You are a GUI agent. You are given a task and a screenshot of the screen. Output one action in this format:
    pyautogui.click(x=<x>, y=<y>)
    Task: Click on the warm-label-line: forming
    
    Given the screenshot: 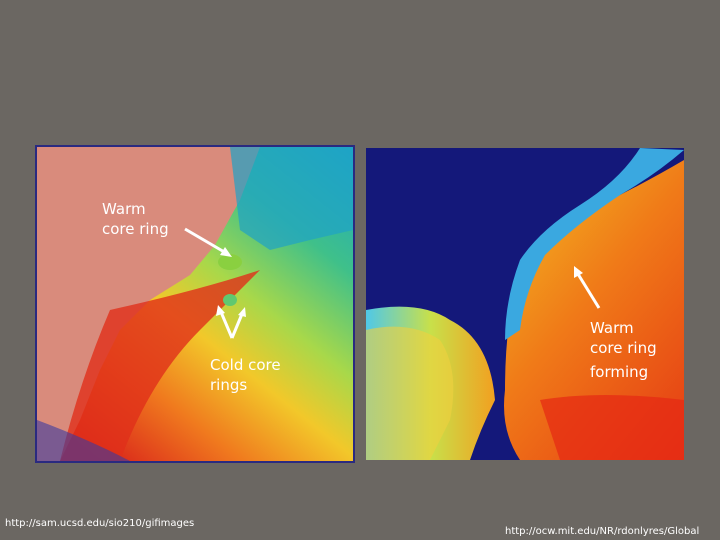 What is the action you would take?
    pyautogui.click(x=619, y=372)
    